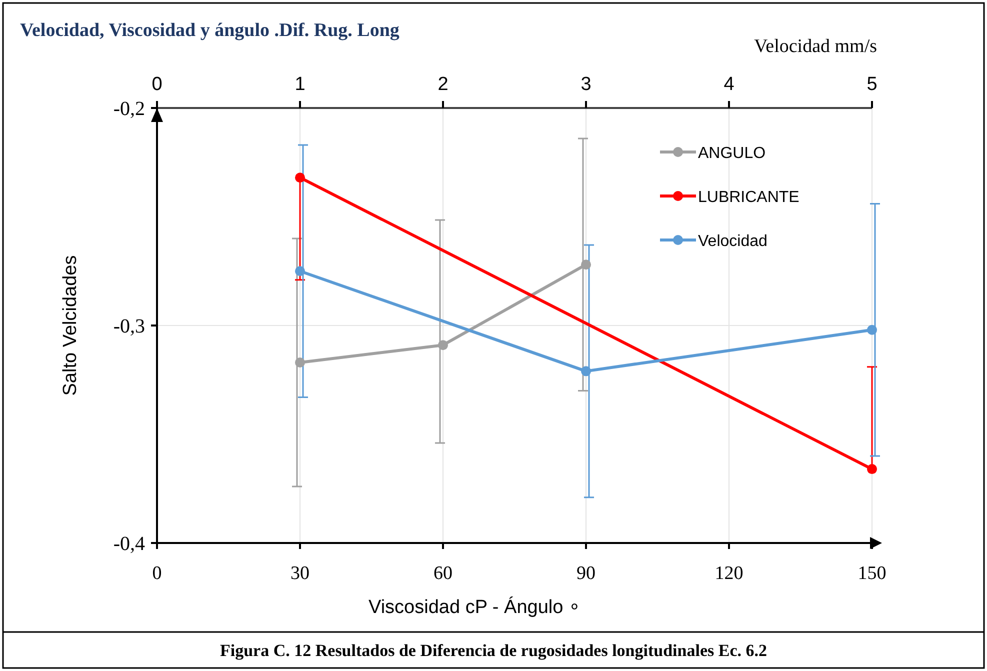 The height and width of the screenshot is (671, 987). What do you see at coordinates (129, 327) in the screenshot?
I see `y-tick-label: -0,3` at bounding box center [129, 327].